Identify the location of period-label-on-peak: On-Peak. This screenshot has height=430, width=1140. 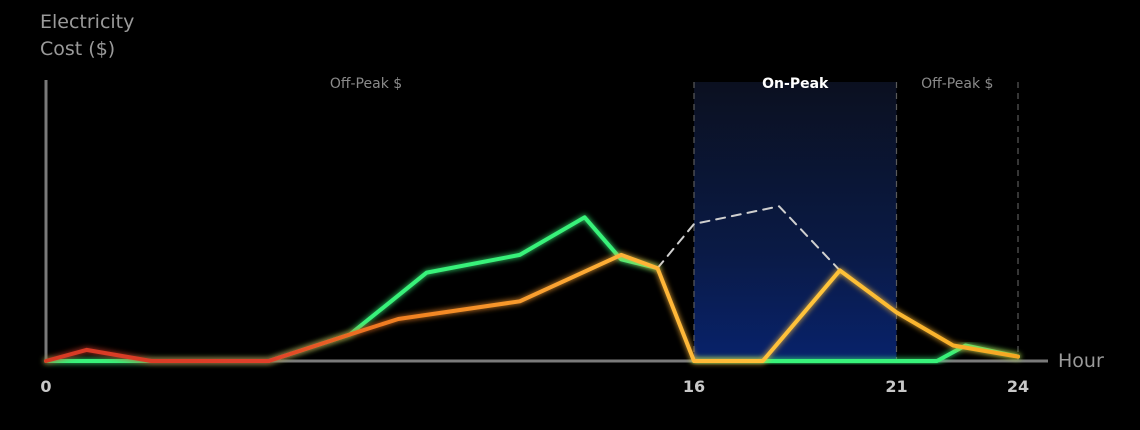
(795, 84).